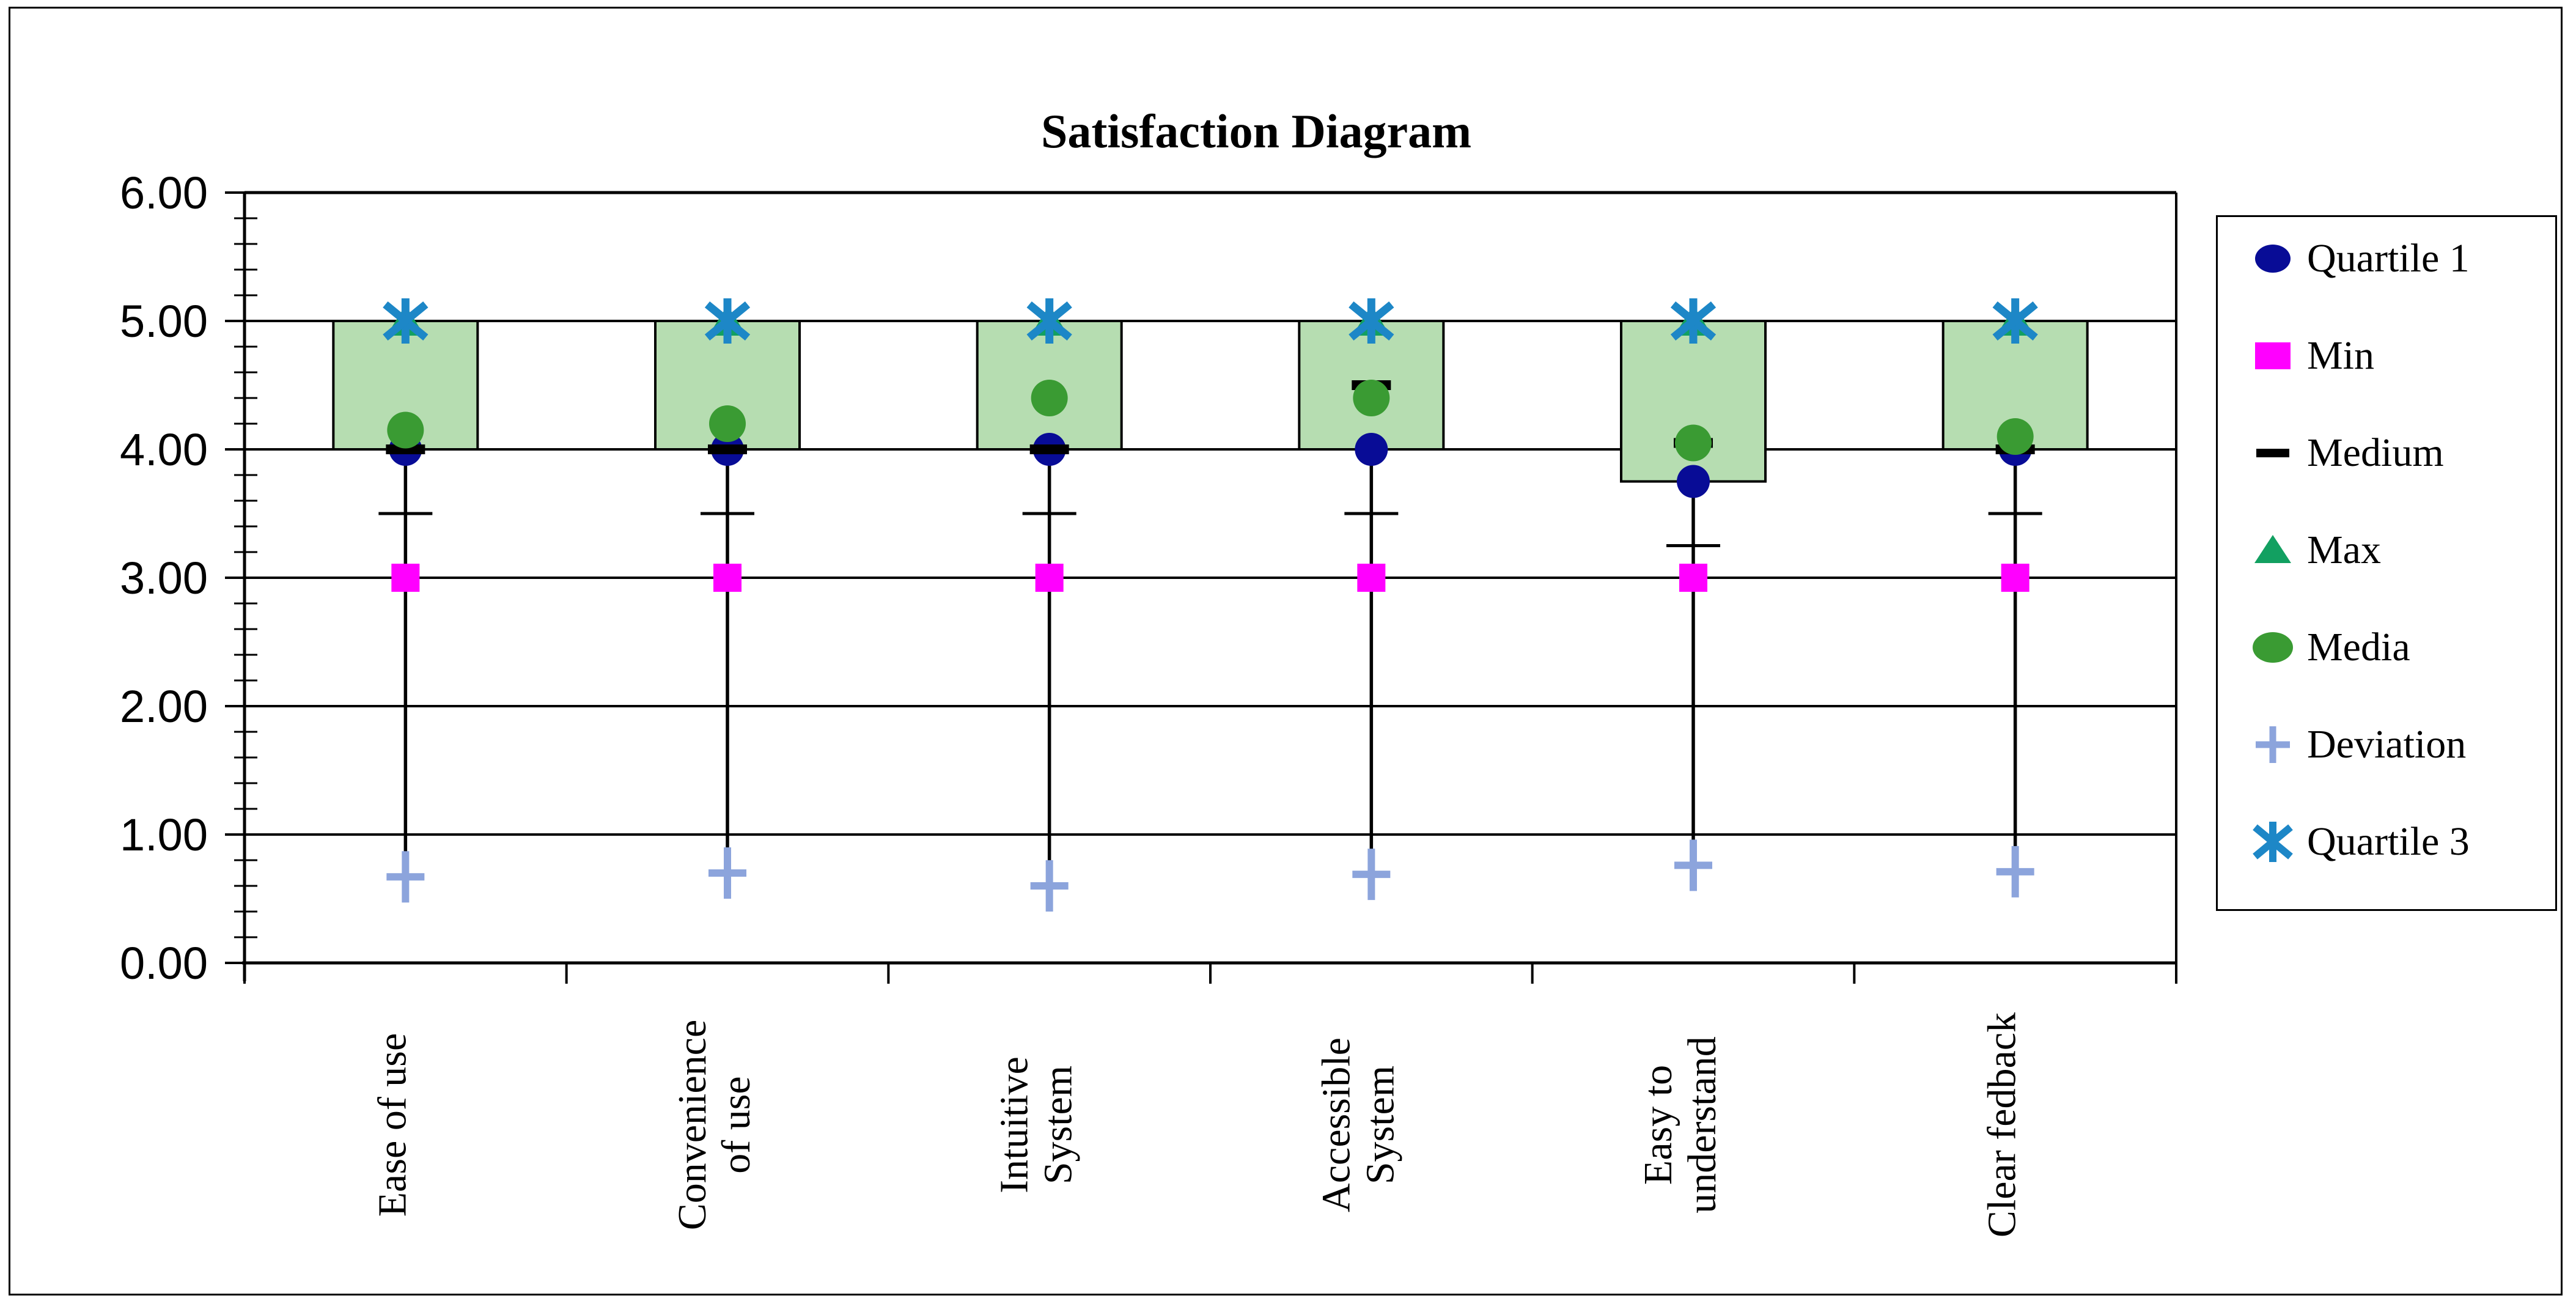  I want to click on legend-item: Media, so click(2386, 647).